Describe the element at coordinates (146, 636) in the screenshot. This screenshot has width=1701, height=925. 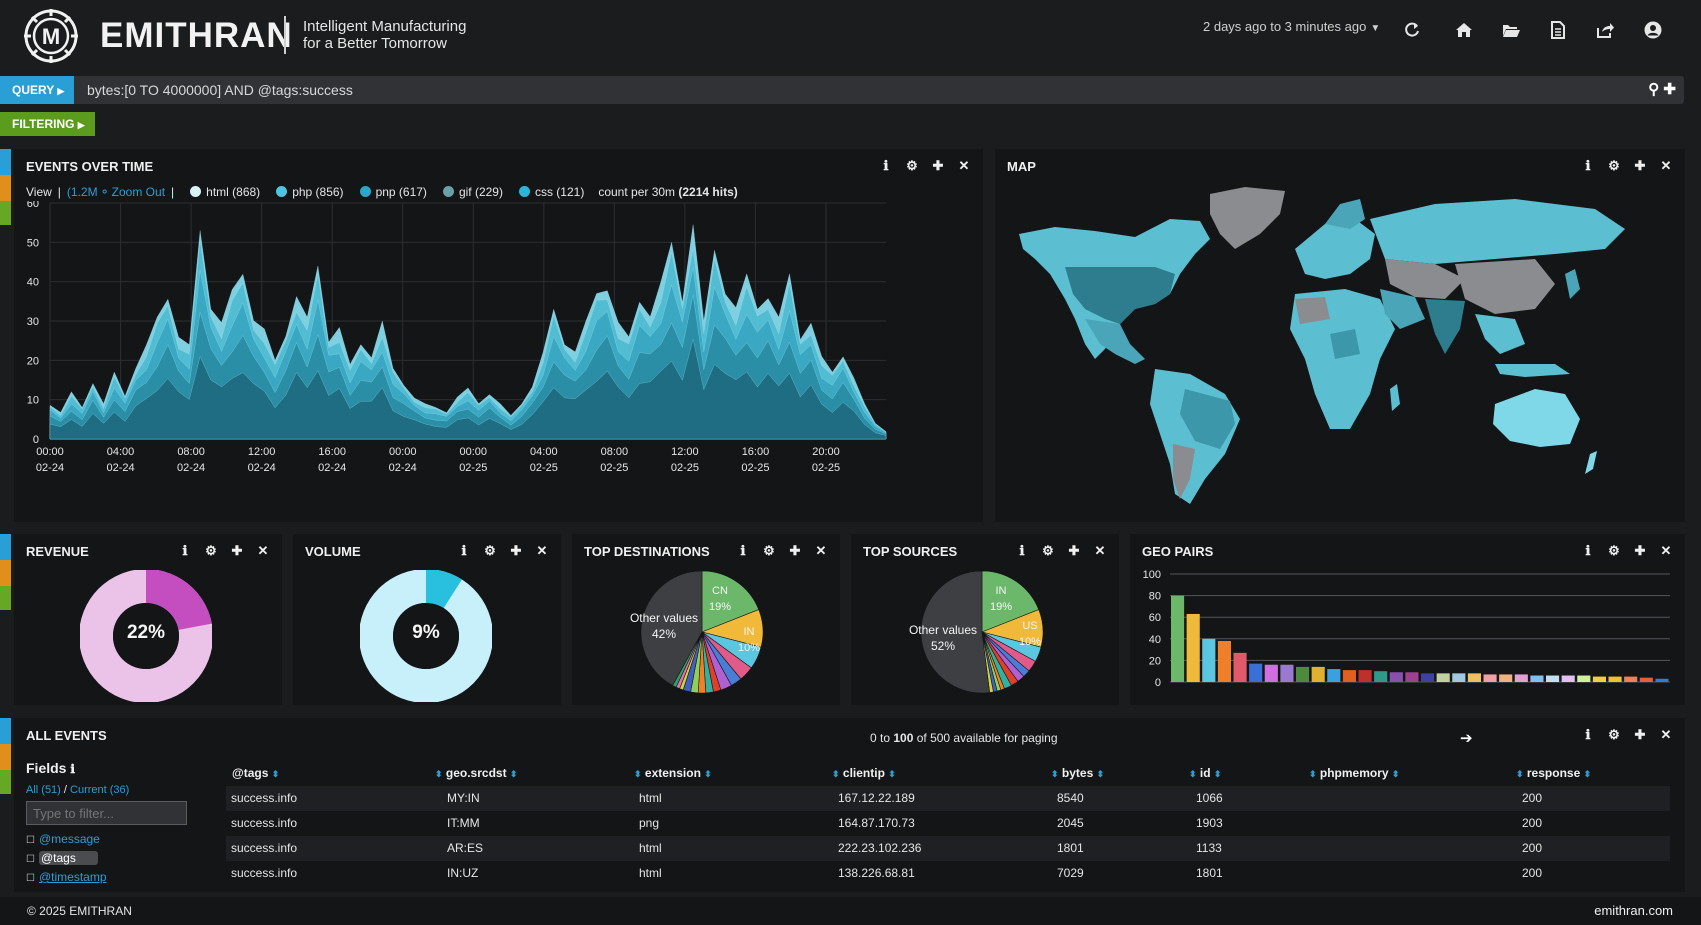
I see `revenue-donut-chart` at that location.